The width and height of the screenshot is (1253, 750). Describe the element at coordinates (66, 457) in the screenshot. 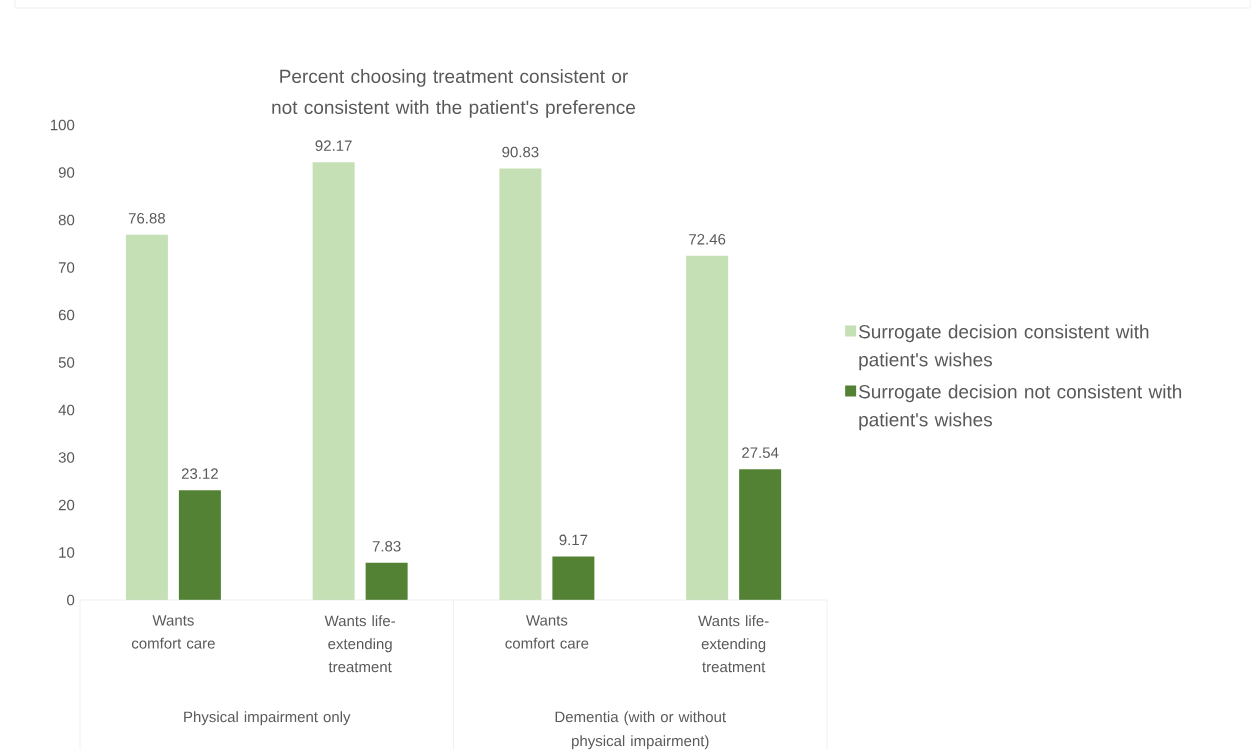

I see `y-tick-label: 30` at that location.